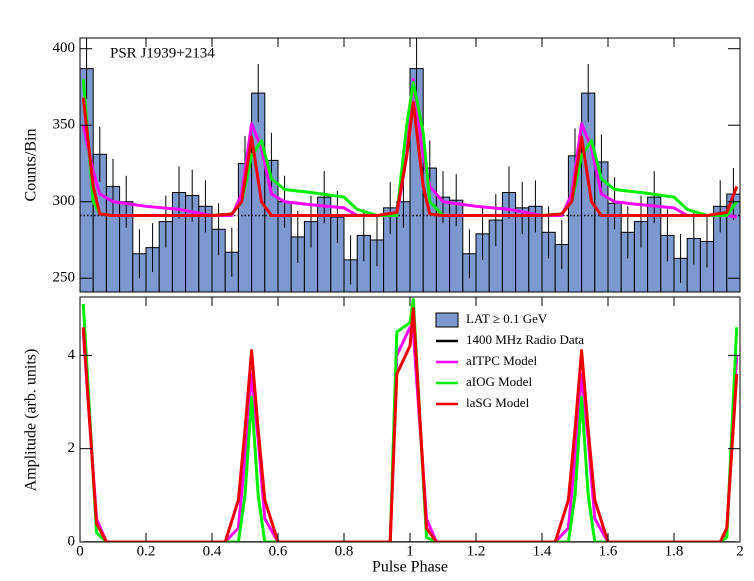 Image resolution: width=754 pixels, height=581 pixels. Describe the element at coordinates (344, 551) in the screenshot. I see `x-tick-label: 0.8` at that location.